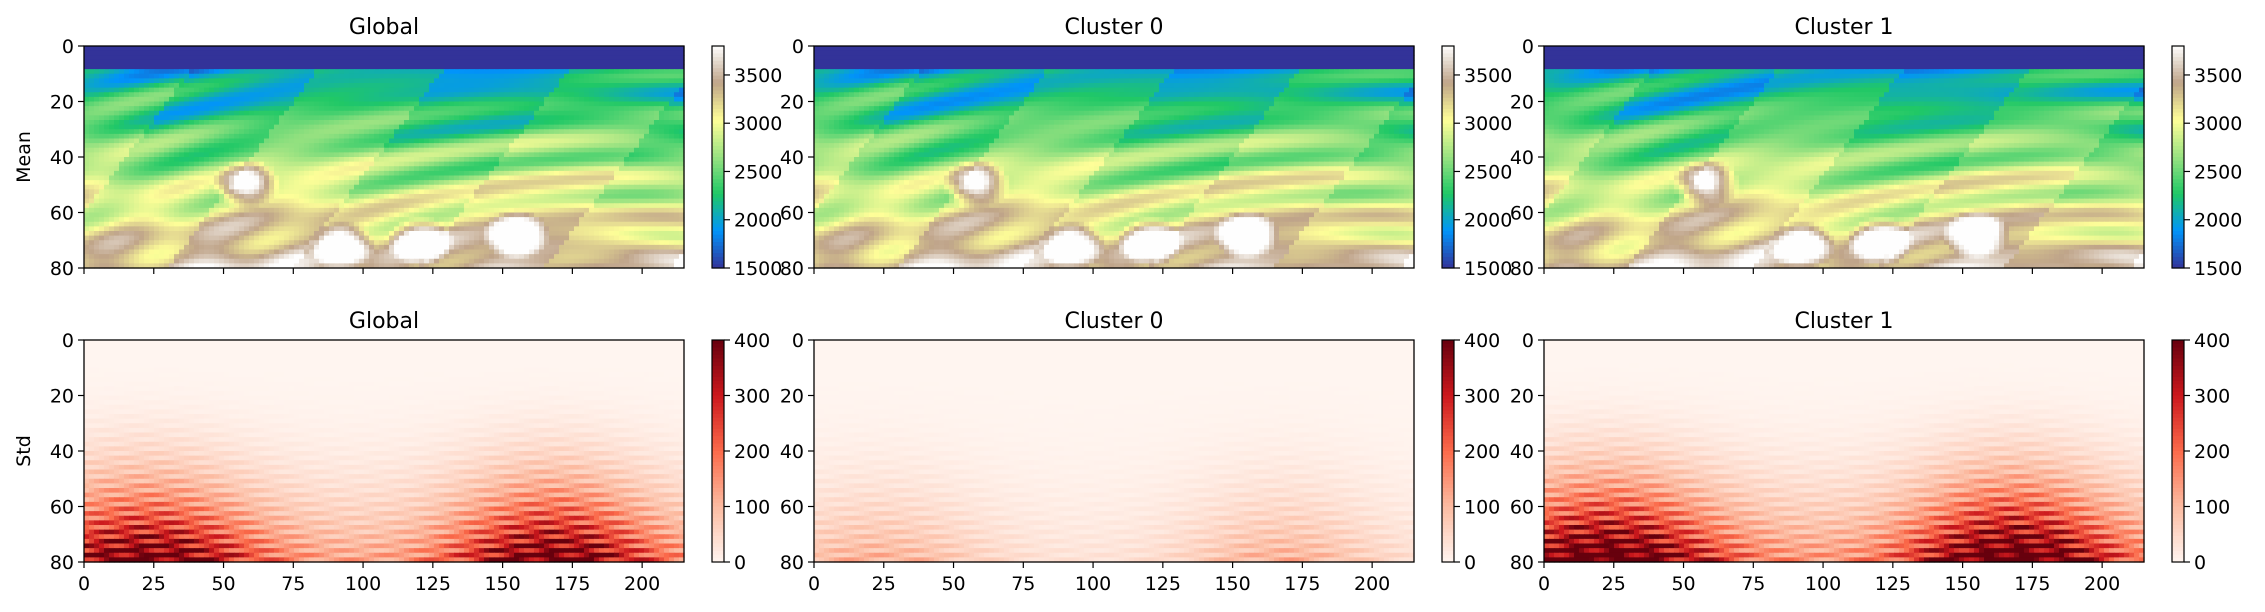 The height and width of the screenshot is (612, 2265). I want to click on panel-0-1: Cluster 0 0 20 40 60 80 1500 2000 2500 3000 3500, so click(1146, 147).